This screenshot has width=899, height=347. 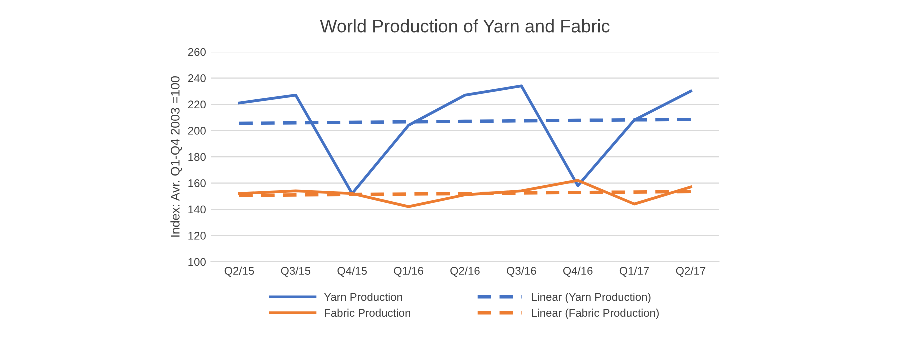 What do you see at coordinates (353, 271) in the screenshot?
I see `x-tick-label: Q4/15` at bounding box center [353, 271].